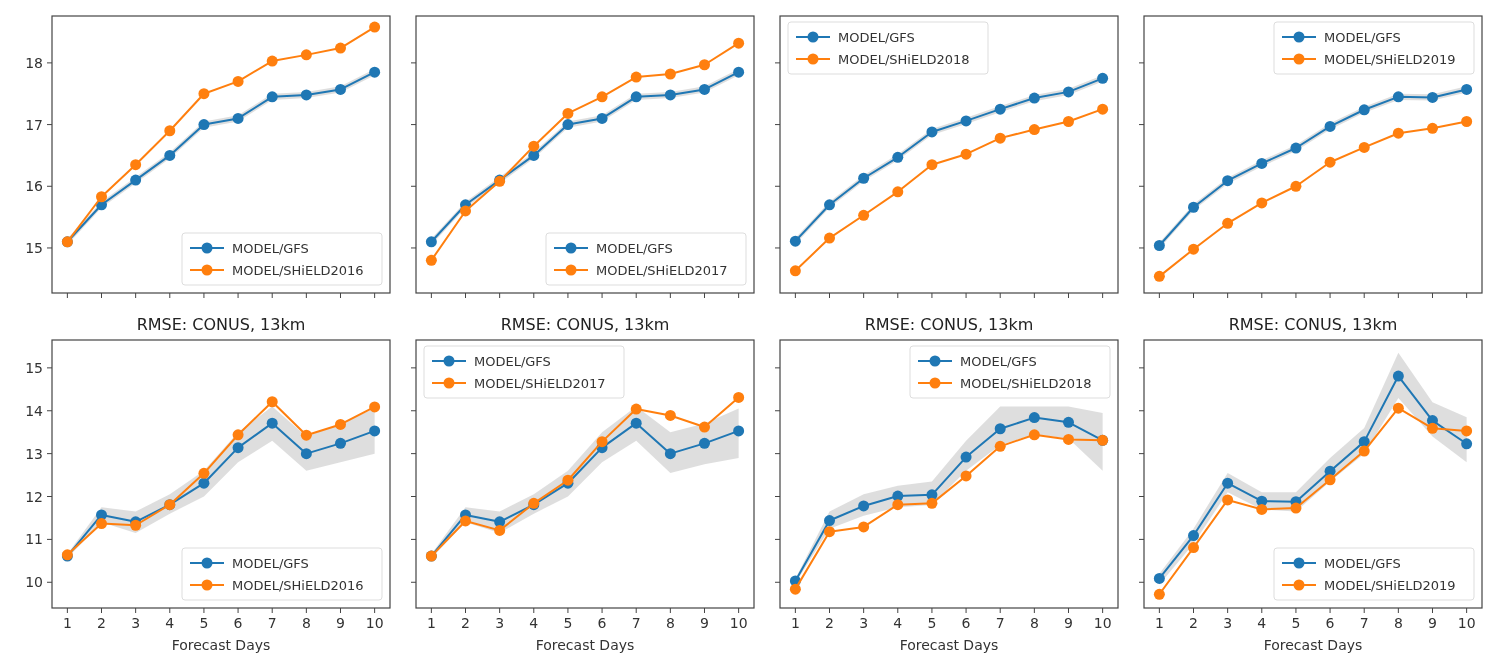 Image resolution: width=1504 pixels, height=660 pixels. What do you see at coordinates (34, 496) in the screenshot?
I see `y-tick-label: 12` at bounding box center [34, 496].